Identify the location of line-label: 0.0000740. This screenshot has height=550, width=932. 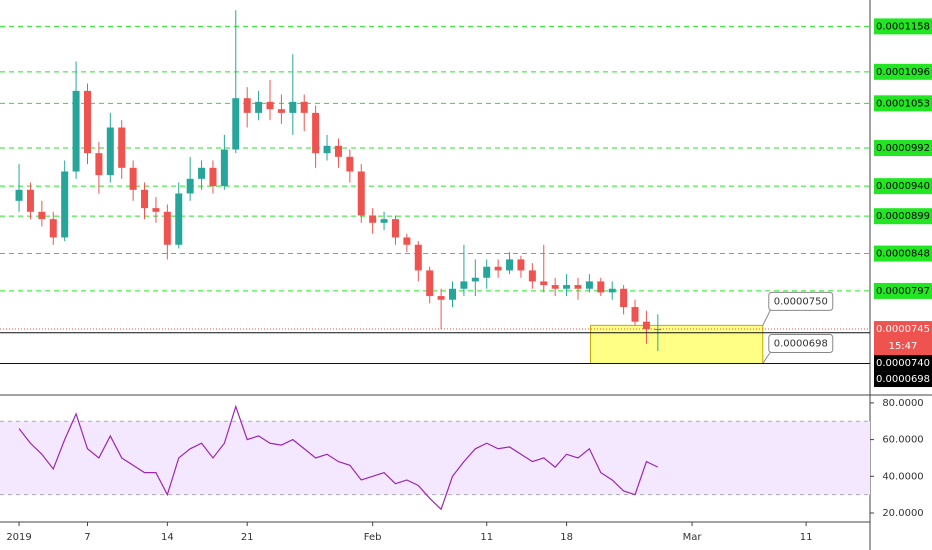
(903, 363).